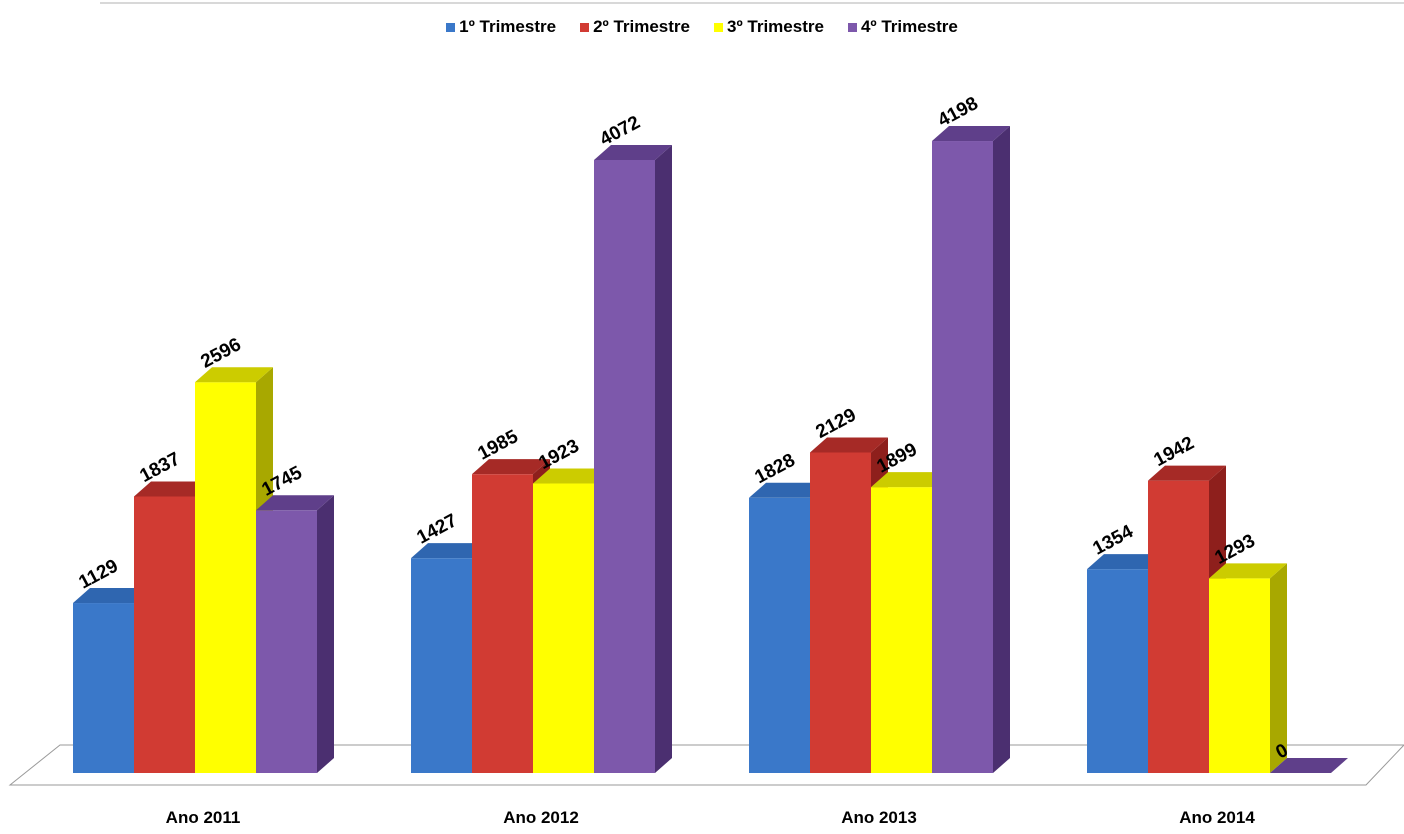  What do you see at coordinates (203, 817) in the screenshot?
I see `x-tick-label: Ano 2011` at bounding box center [203, 817].